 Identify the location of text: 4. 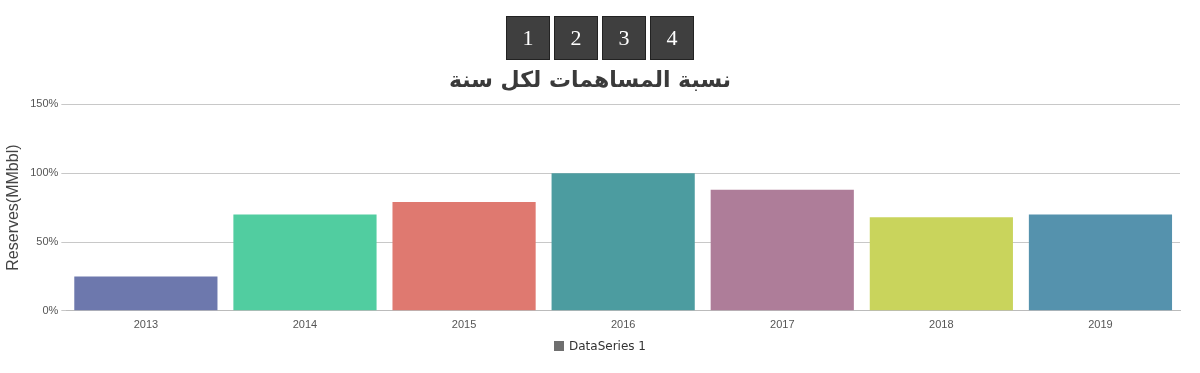
(672, 38).